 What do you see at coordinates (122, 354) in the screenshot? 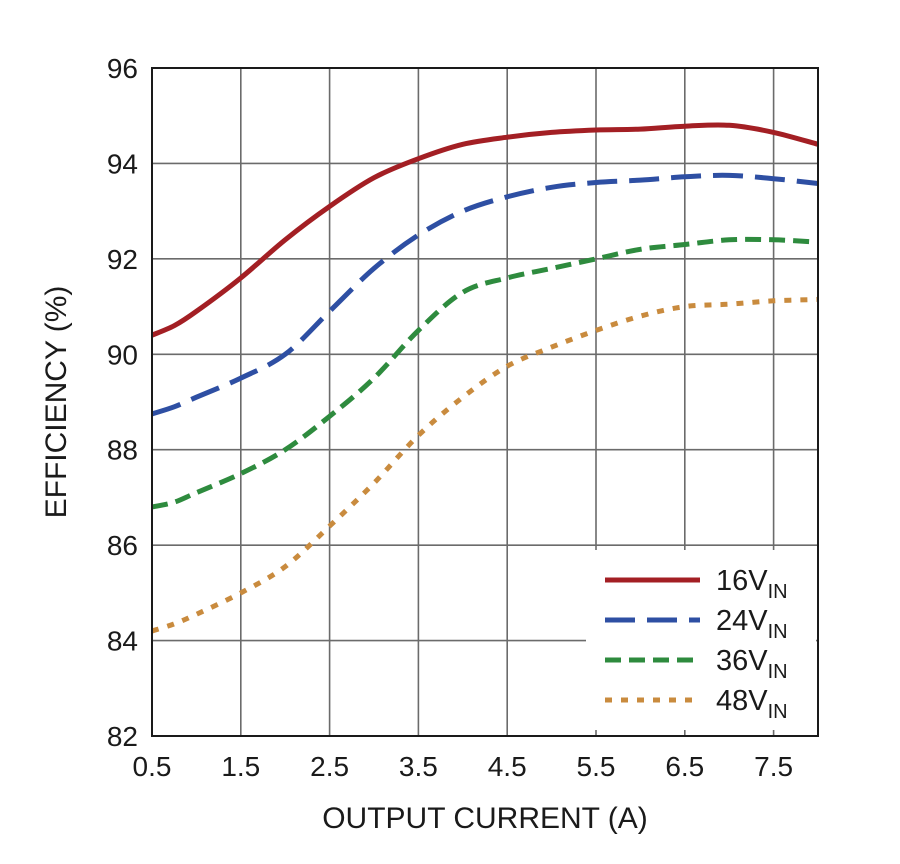
I see `y-tick-label: 90` at bounding box center [122, 354].